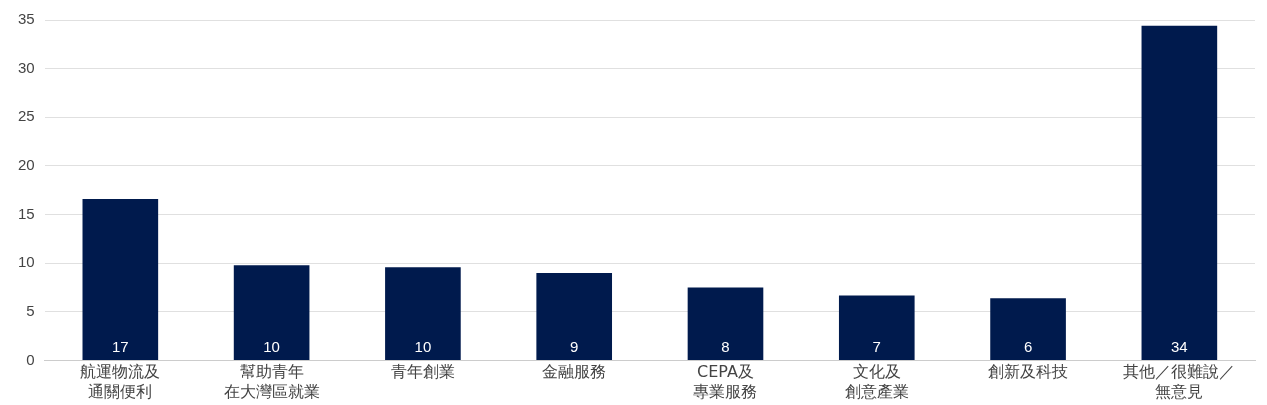 This screenshot has width=1267, height=405. What do you see at coordinates (26, 165) in the screenshot?
I see `y-tick-label: 20` at bounding box center [26, 165].